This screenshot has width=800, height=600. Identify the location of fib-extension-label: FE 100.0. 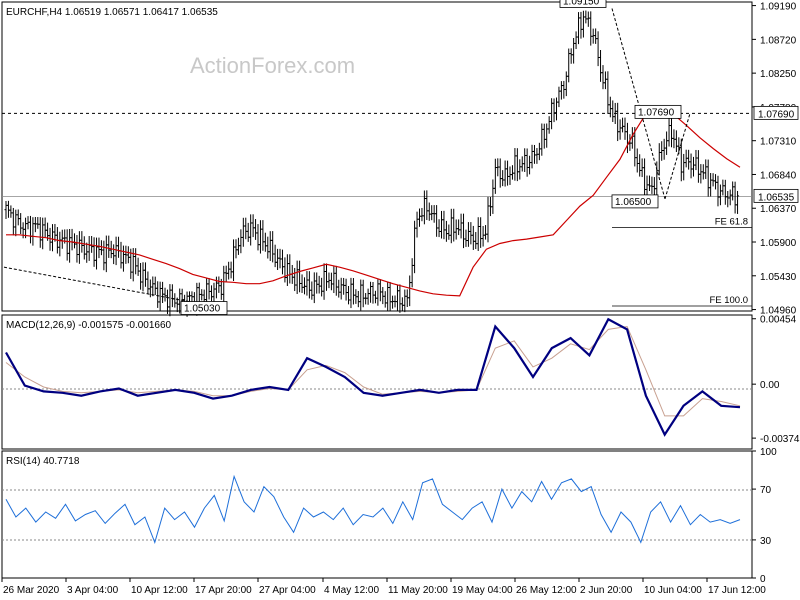
(728, 300).